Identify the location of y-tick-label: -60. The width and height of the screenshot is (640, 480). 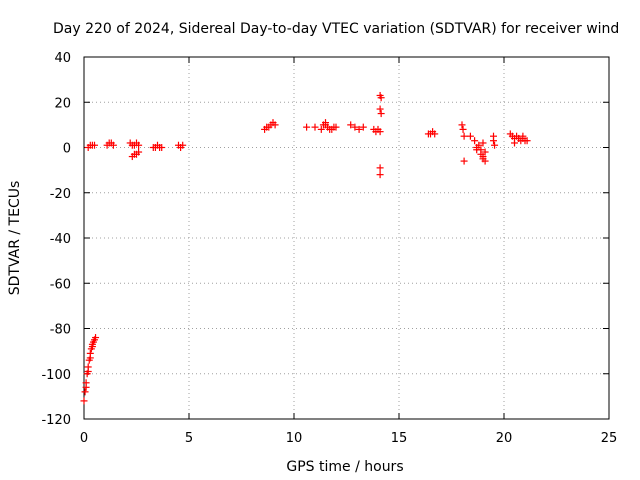
(60, 284).